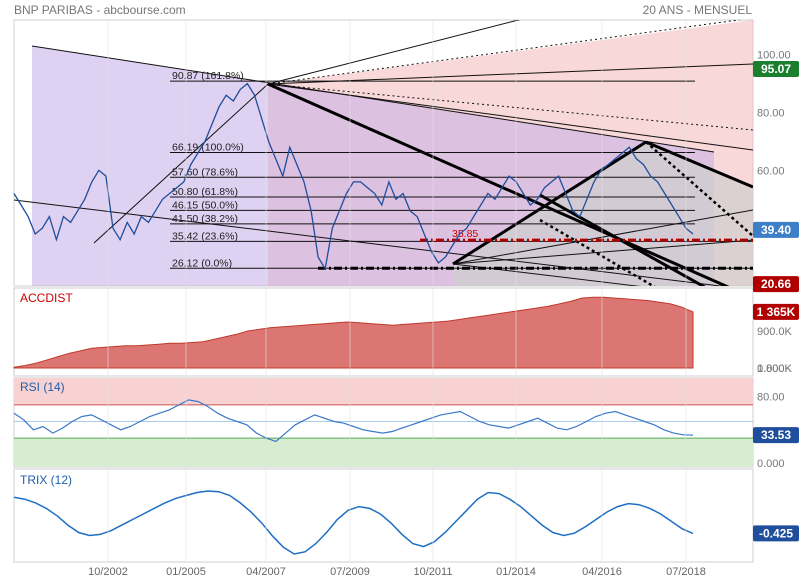 This screenshot has height=580, width=800. What do you see at coordinates (205, 205) in the screenshot?
I see `fib-level-label: 46.15 (50.0%)` at bounding box center [205, 205].